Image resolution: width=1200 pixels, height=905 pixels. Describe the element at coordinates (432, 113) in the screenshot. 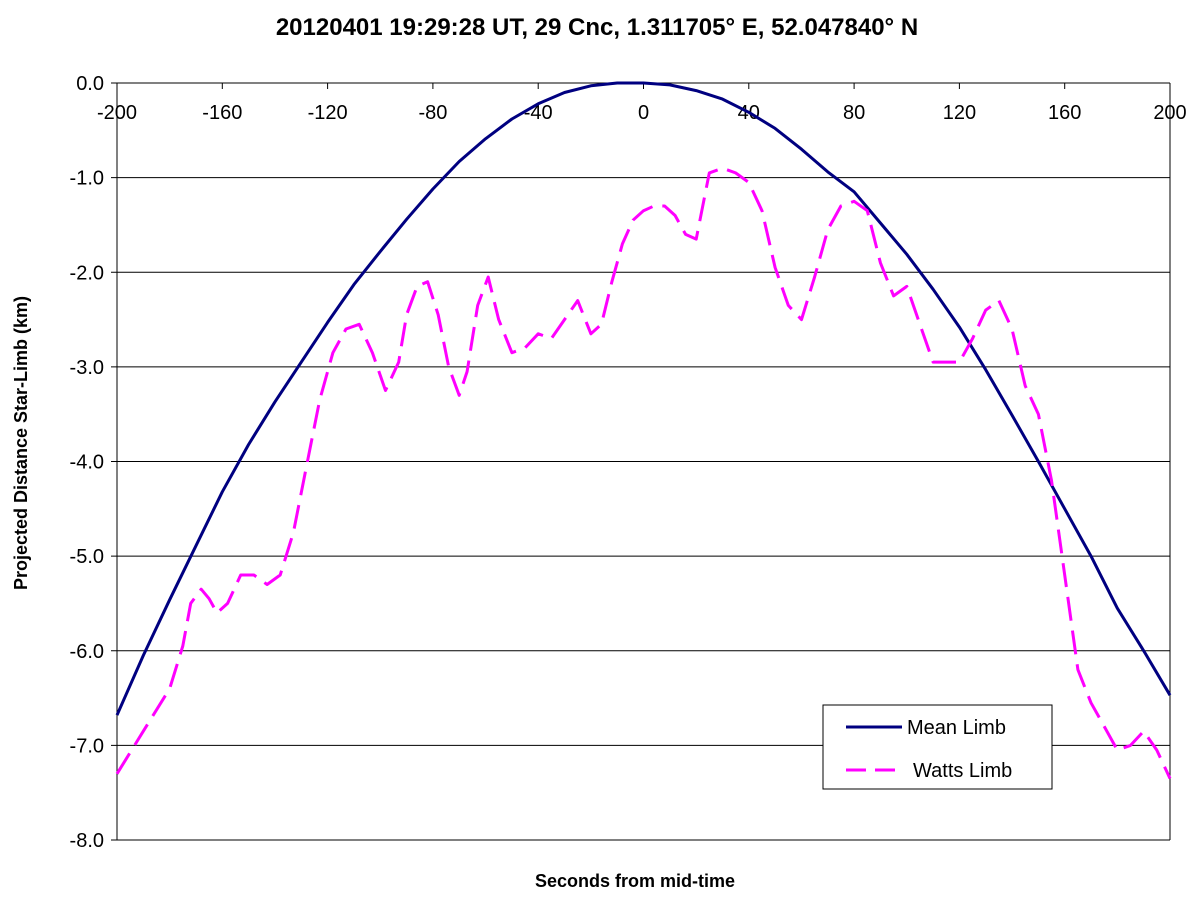

I see `x-tick-label: -80` at that location.